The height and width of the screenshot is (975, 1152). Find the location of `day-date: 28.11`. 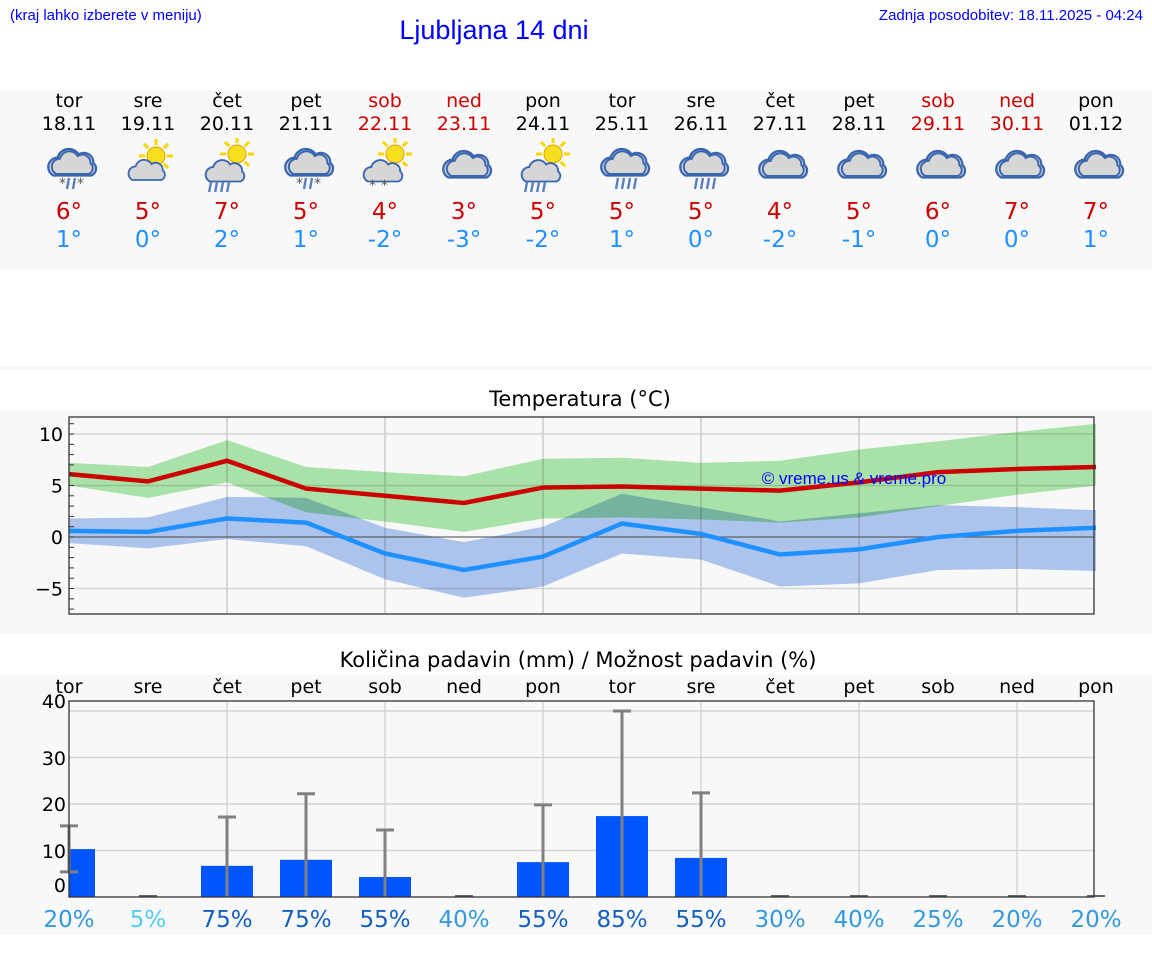

day-date: 28.11 is located at coordinates (859, 124).